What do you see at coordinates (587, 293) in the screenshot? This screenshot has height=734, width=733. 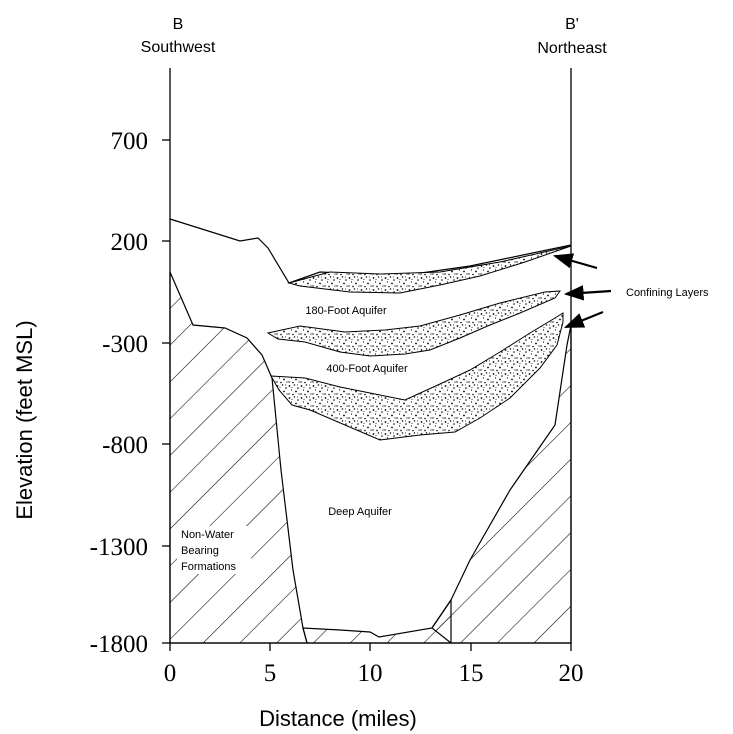 I see `callout-arrow-middle` at bounding box center [587, 293].